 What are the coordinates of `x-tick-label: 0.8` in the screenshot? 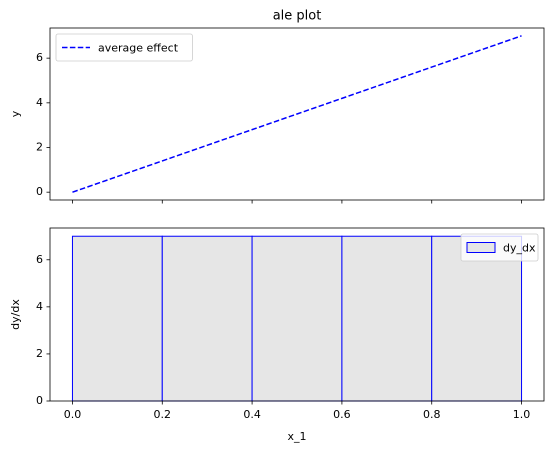 It's located at (432, 414).